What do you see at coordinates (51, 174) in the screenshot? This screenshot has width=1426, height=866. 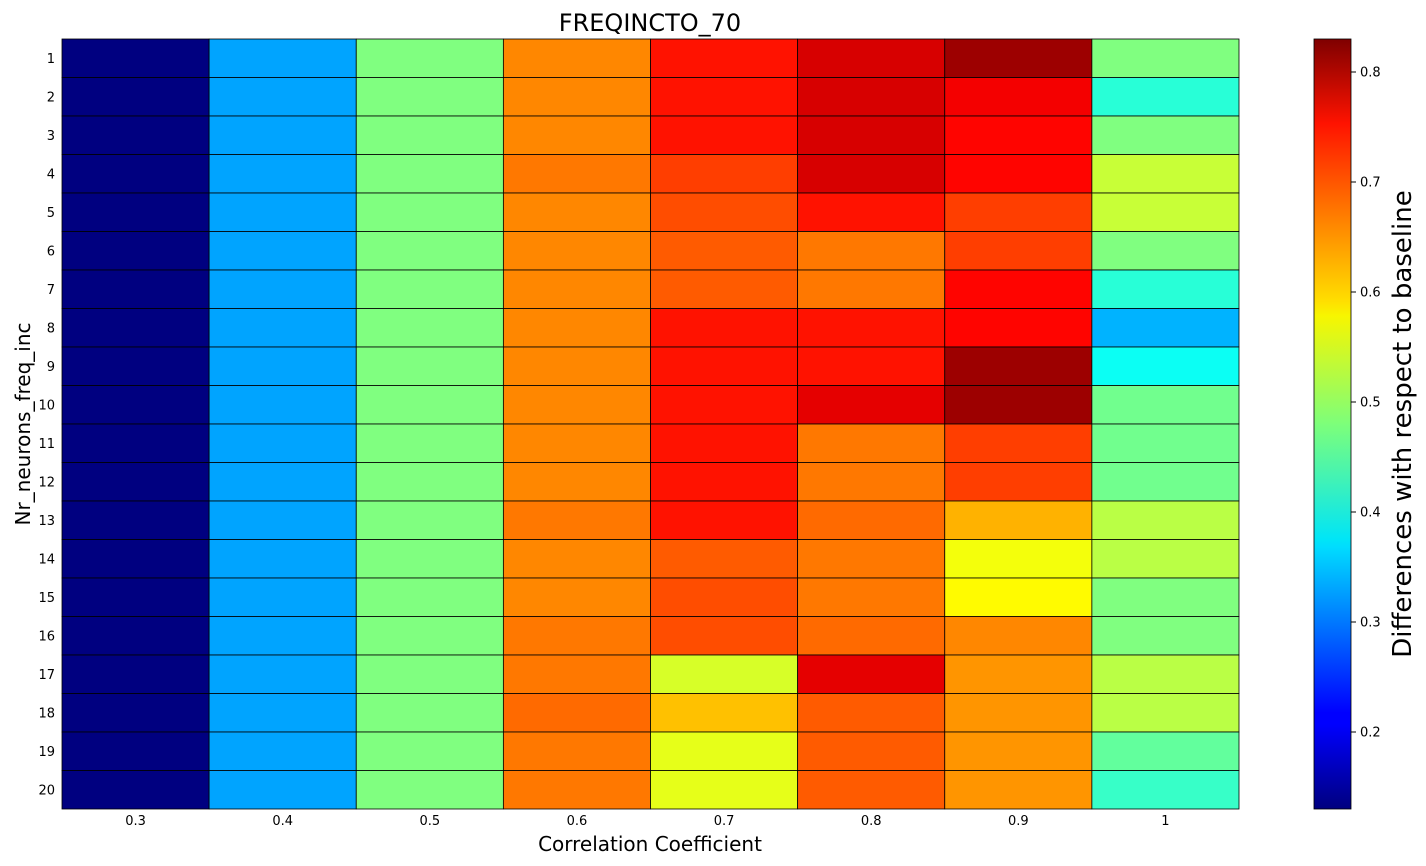 I see `y-tick-label: 4` at bounding box center [51, 174].